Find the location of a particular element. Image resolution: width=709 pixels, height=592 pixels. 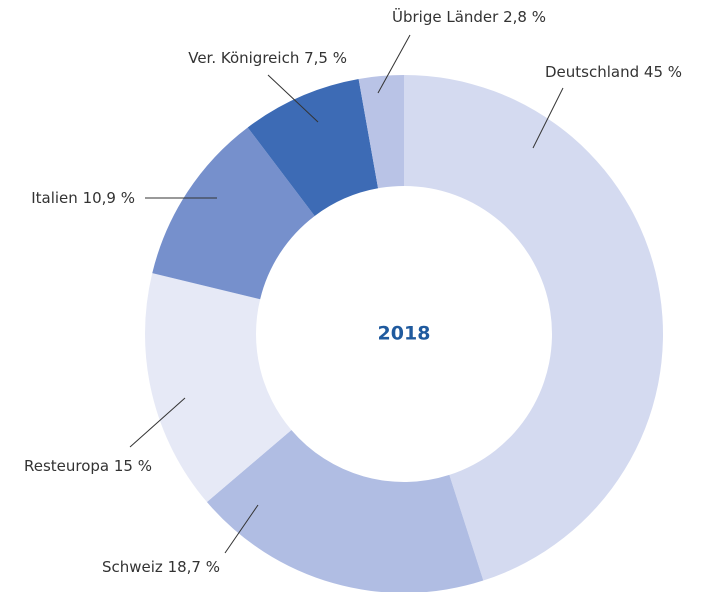

value-label: 2,8 % is located at coordinates (524, 17).